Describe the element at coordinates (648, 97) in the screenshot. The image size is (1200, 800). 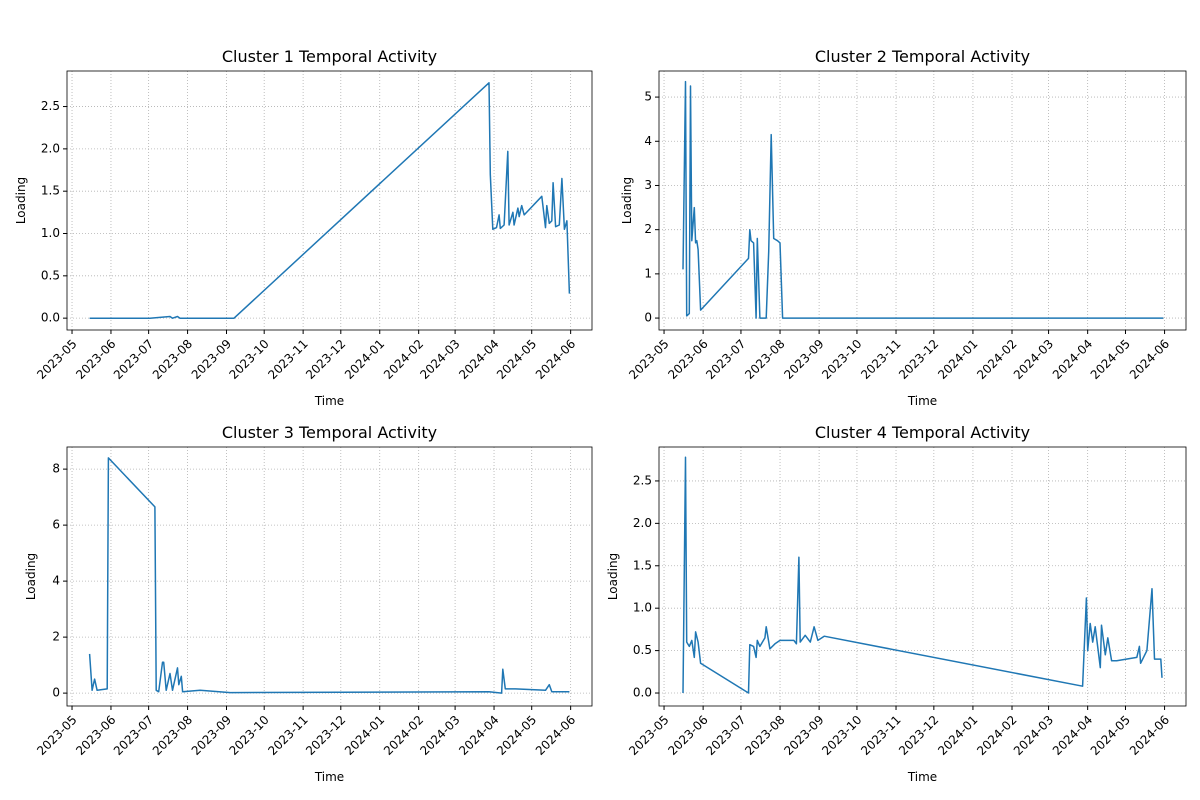
I see `y-tick-label: 5` at that location.